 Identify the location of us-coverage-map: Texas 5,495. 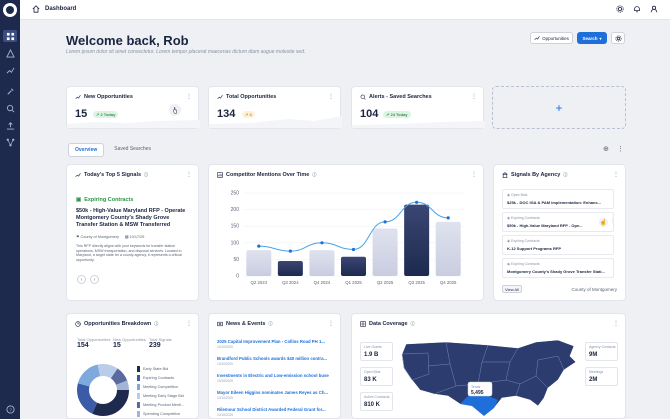
(490, 377).